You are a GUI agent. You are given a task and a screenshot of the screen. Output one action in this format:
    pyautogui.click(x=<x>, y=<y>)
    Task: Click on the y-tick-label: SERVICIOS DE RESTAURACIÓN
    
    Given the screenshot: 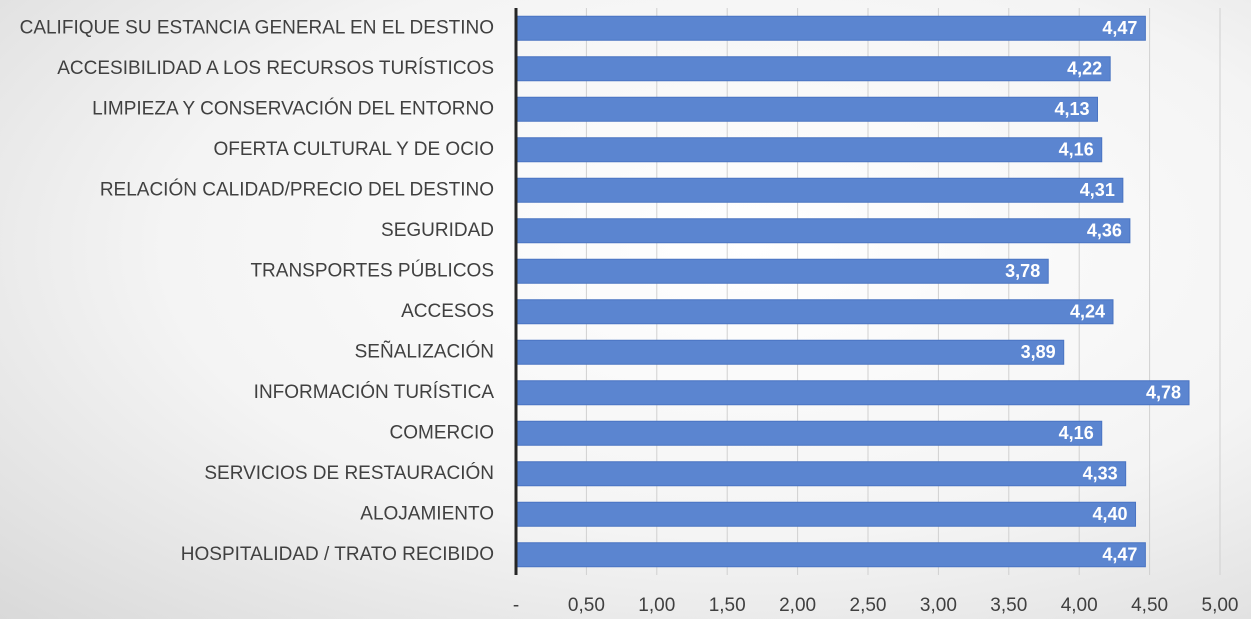 What is the action you would take?
    pyautogui.click(x=349, y=473)
    